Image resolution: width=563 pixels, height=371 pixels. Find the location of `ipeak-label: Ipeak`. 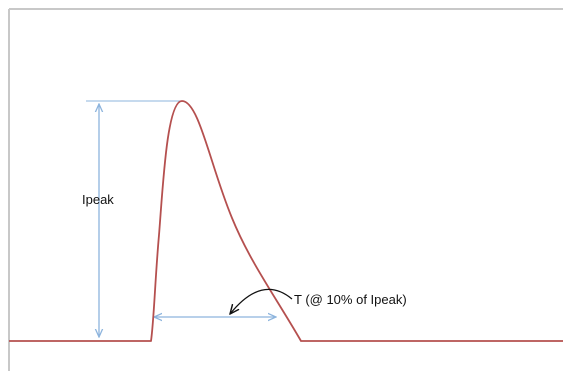

ipeak-label: Ipeak is located at coordinates (98, 199).